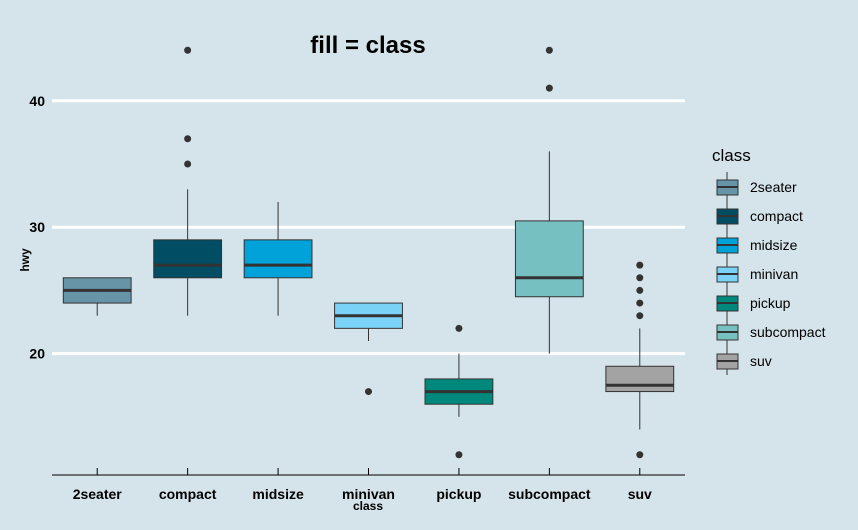 The image size is (858, 530). Describe the element at coordinates (776, 216) in the screenshot. I see `legend-label-compact: compact` at that location.